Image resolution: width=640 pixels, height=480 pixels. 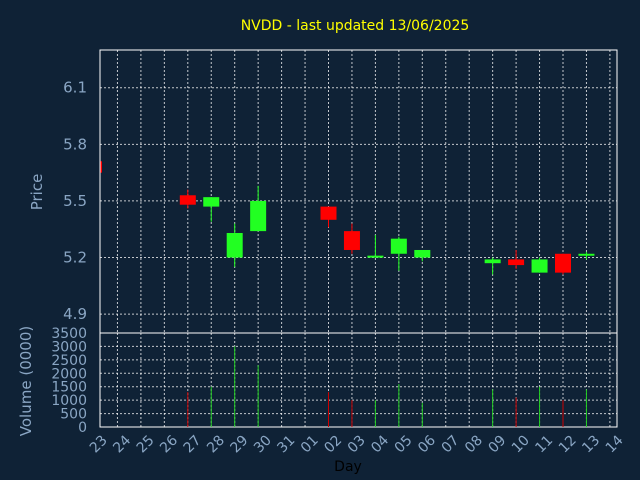 What do you see at coordinates (26, 381) in the screenshot?
I see `volume-axis-label: Volume (0000)` at bounding box center [26, 381].